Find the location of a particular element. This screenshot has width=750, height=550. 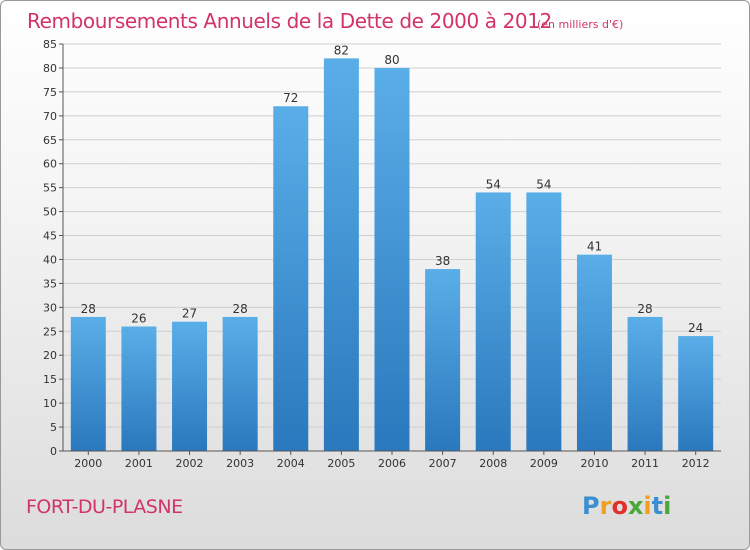

x-tick-label-2004: 2004 is located at coordinates (291, 463).